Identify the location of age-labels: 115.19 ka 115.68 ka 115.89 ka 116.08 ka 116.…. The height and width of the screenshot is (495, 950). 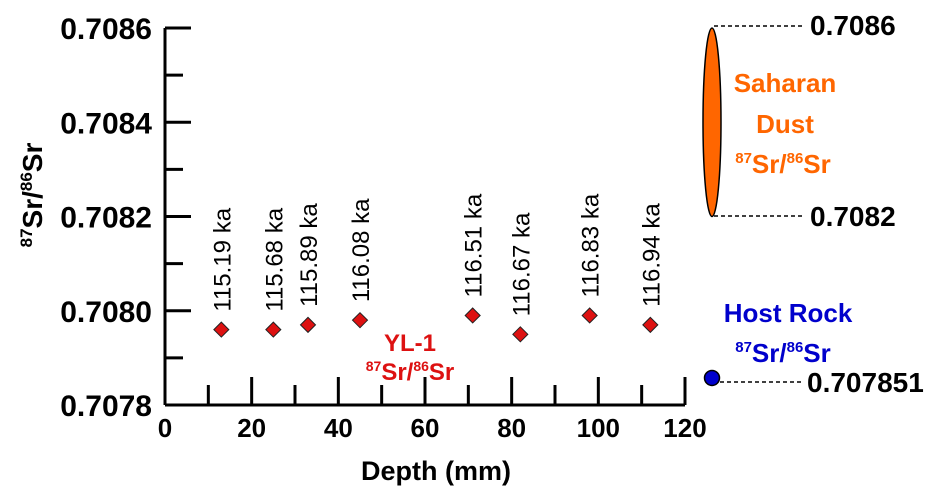
(437, 254).